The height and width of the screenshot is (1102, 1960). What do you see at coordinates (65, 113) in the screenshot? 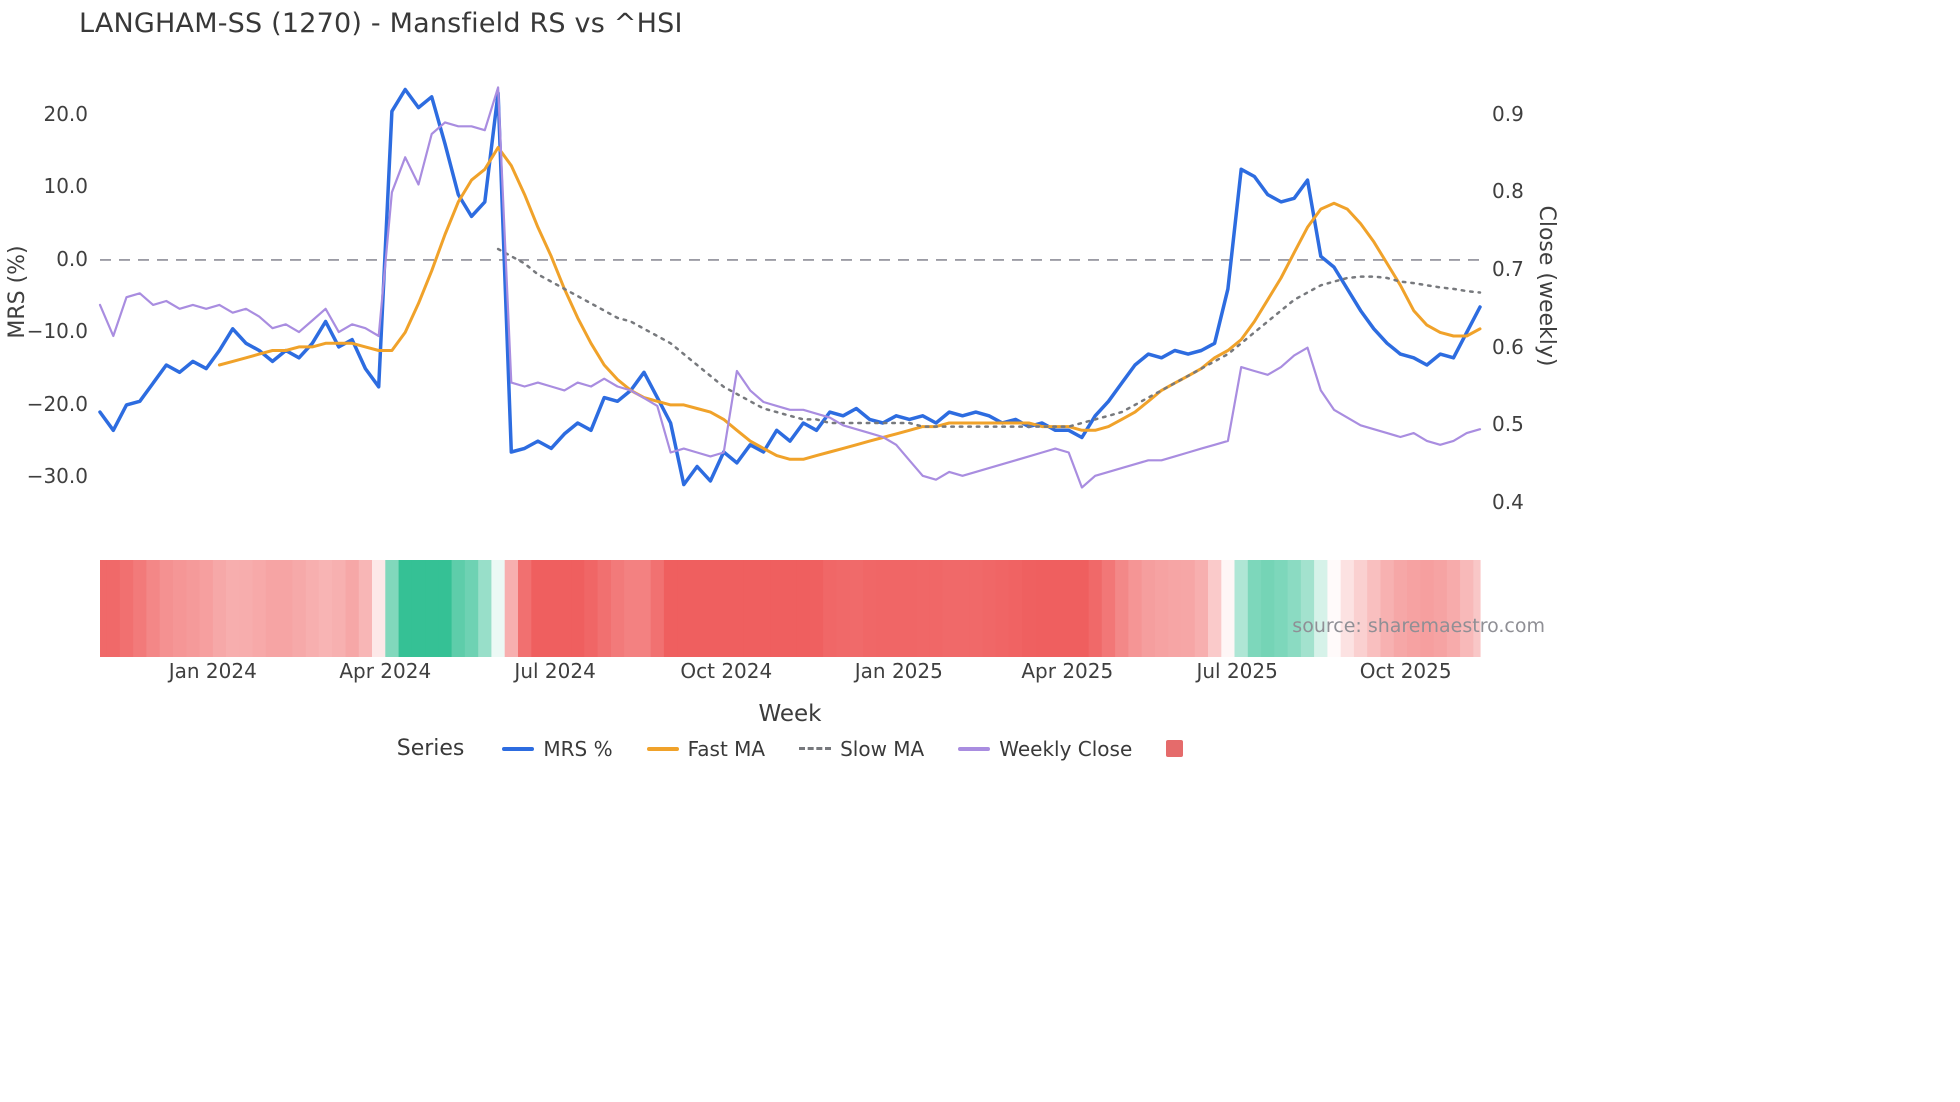
I see `left-axis-tick: 20.0` at bounding box center [65, 113].